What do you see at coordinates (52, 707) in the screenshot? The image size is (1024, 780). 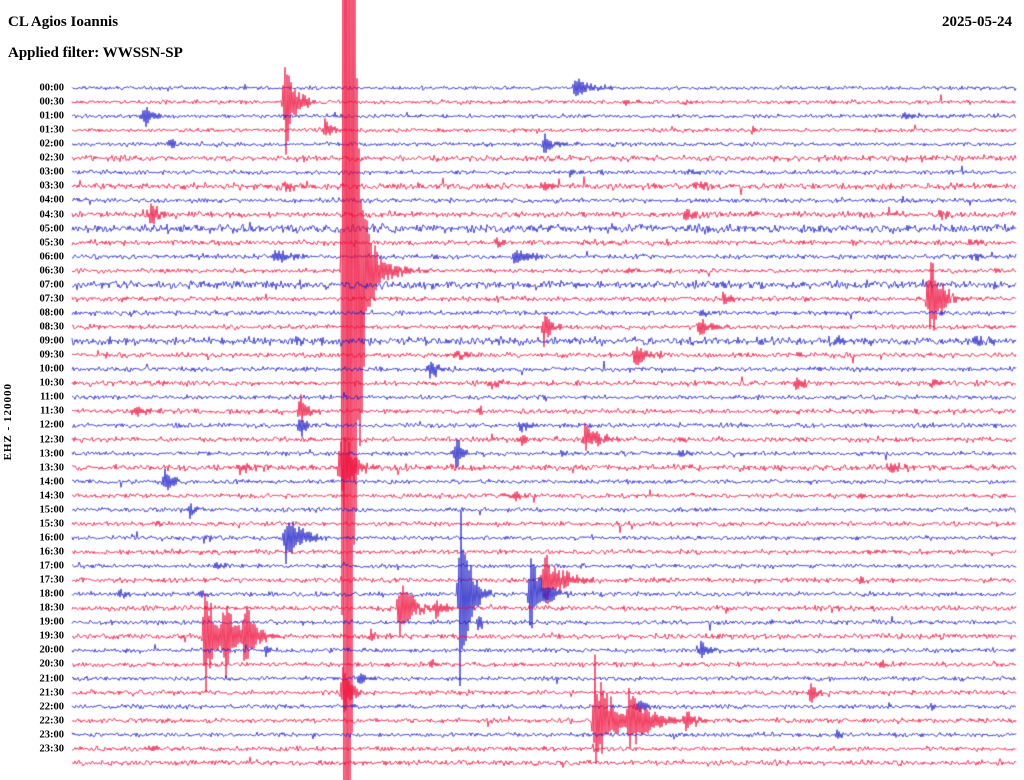 I see `time-label: 22:00` at bounding box center [52, 707].